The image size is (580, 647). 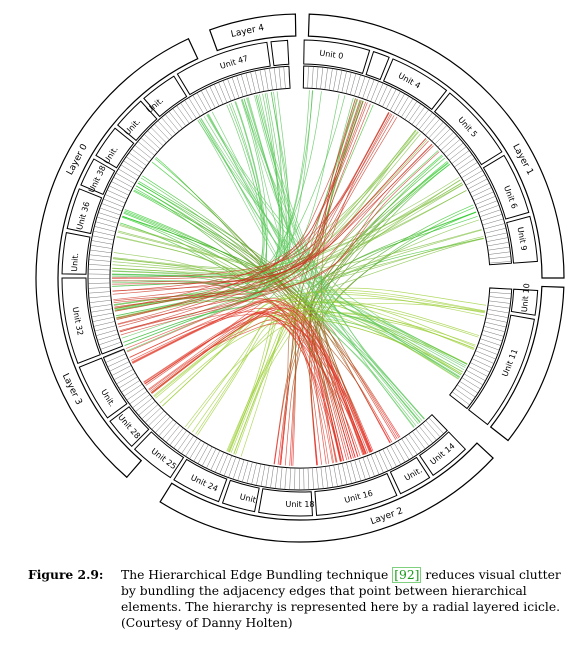 What do you see at coordinates (386, 516) in the screenshot?
I see `layer-label-2: Layer 2` at bounding box center [386, 516].